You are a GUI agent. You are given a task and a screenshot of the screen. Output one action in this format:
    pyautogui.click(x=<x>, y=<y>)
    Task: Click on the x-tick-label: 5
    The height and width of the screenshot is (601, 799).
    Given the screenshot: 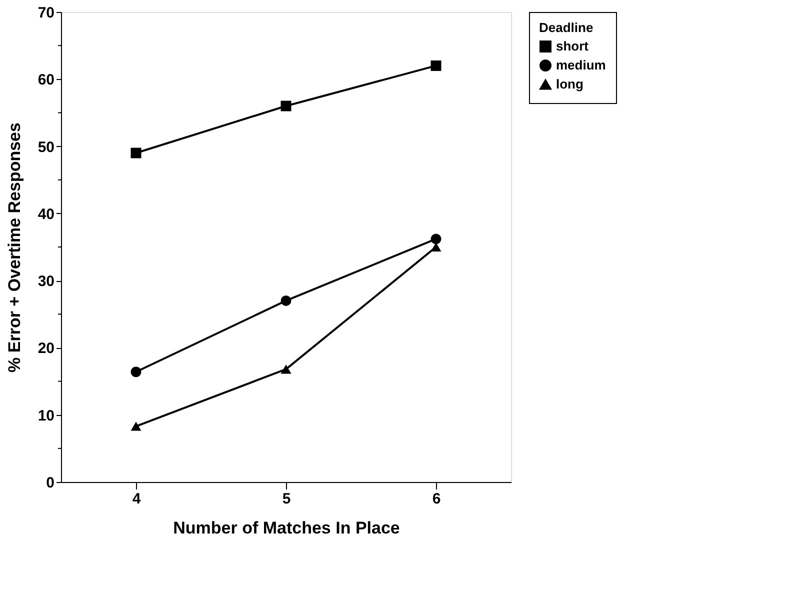 What is the action you would take?
    pyautogui.click(x=286, y=499)
    